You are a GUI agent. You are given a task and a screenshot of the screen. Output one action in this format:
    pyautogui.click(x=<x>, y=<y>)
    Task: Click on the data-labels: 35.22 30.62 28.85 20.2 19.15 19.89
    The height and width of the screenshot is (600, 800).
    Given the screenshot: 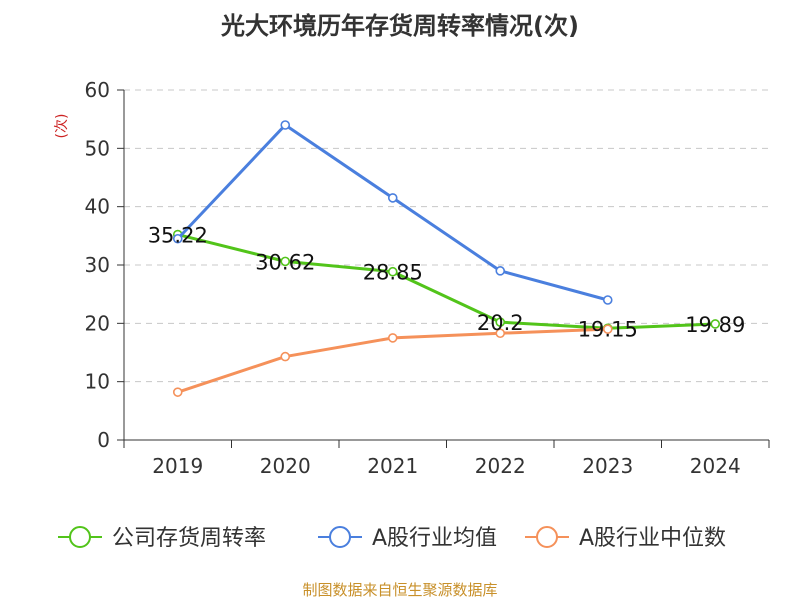 What is the action you would take?
    pyautogui.click(x=447, y=283)
    